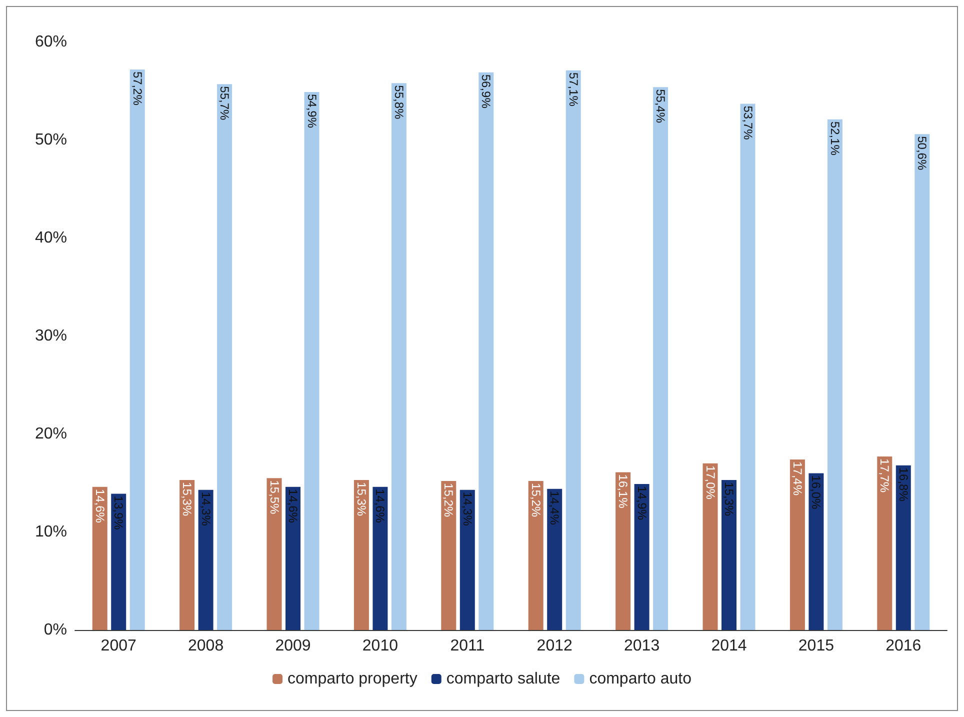 This screenshot has height=717, width=964. What do you see at coordinates (118, 646) in the screenshot?
I see `x-tick-label: 2007` at bounding box center [118, 646].